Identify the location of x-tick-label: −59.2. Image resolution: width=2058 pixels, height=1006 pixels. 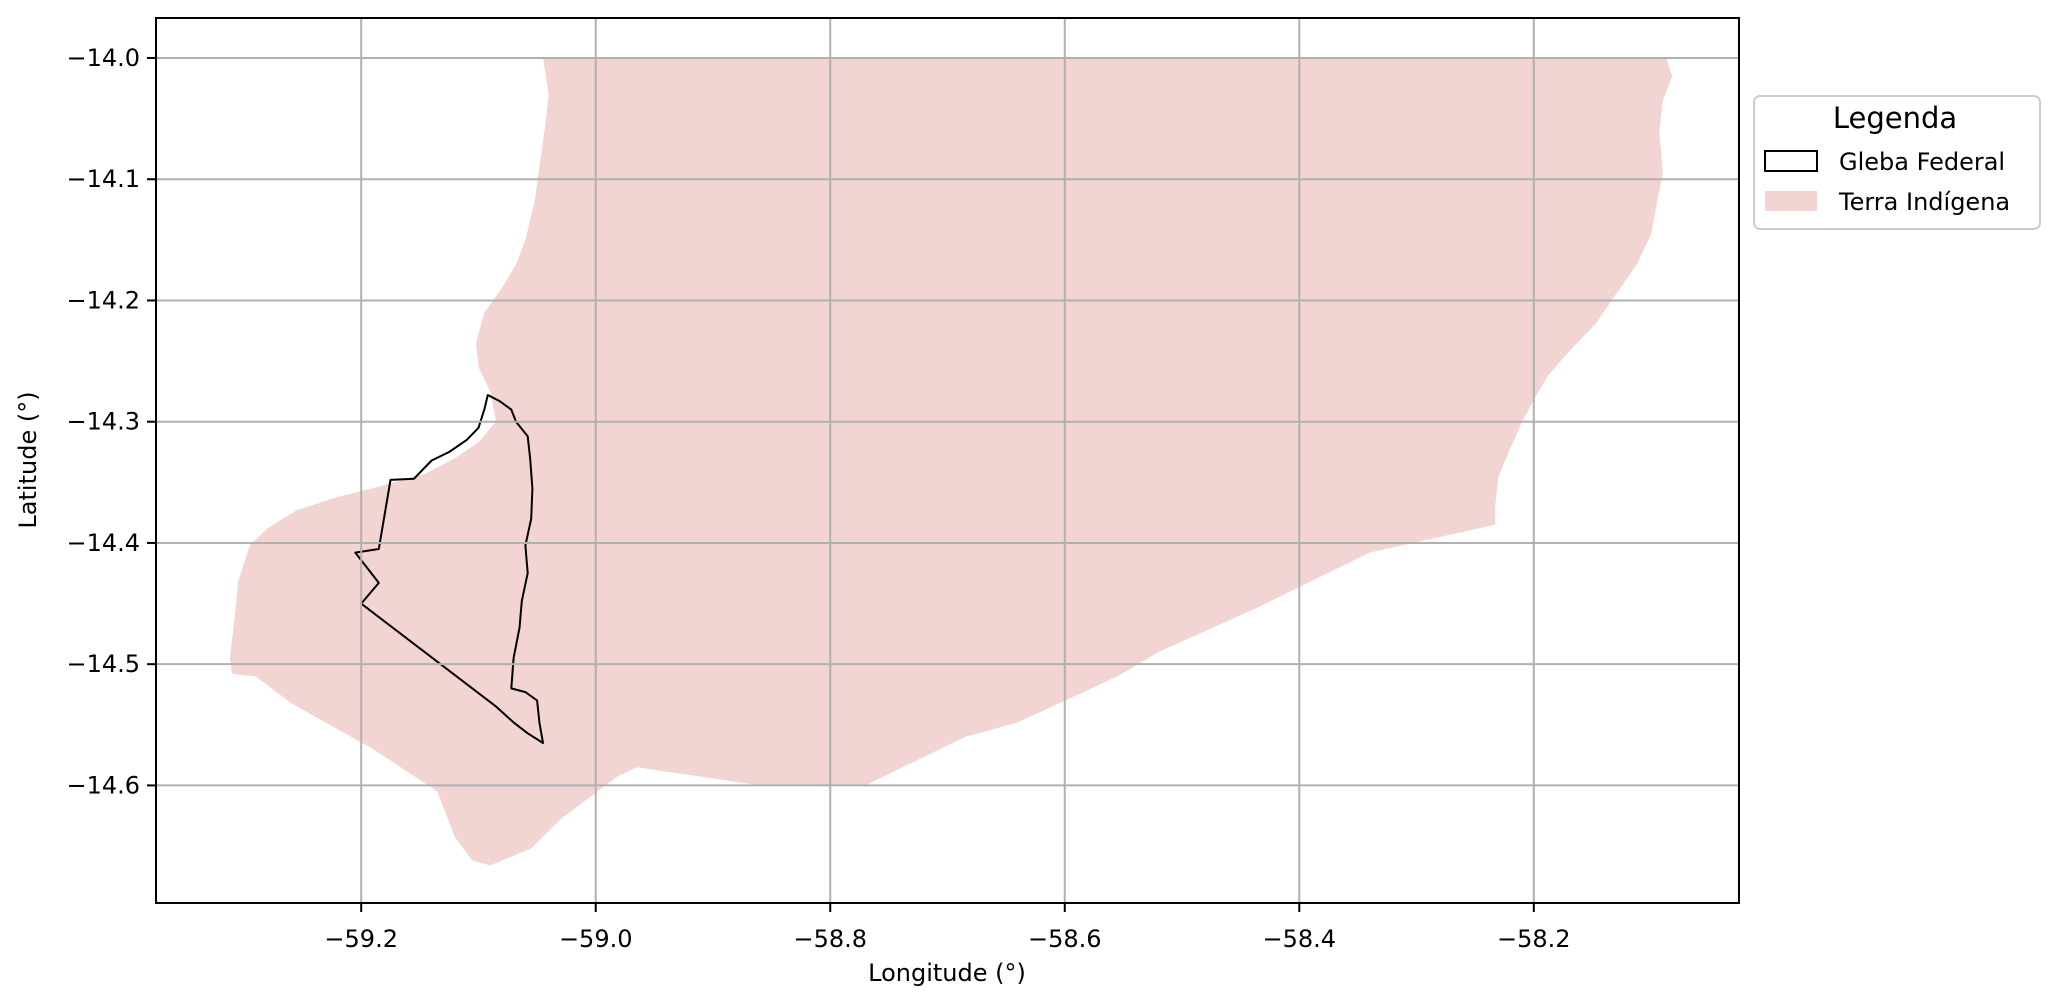
(361, 939).